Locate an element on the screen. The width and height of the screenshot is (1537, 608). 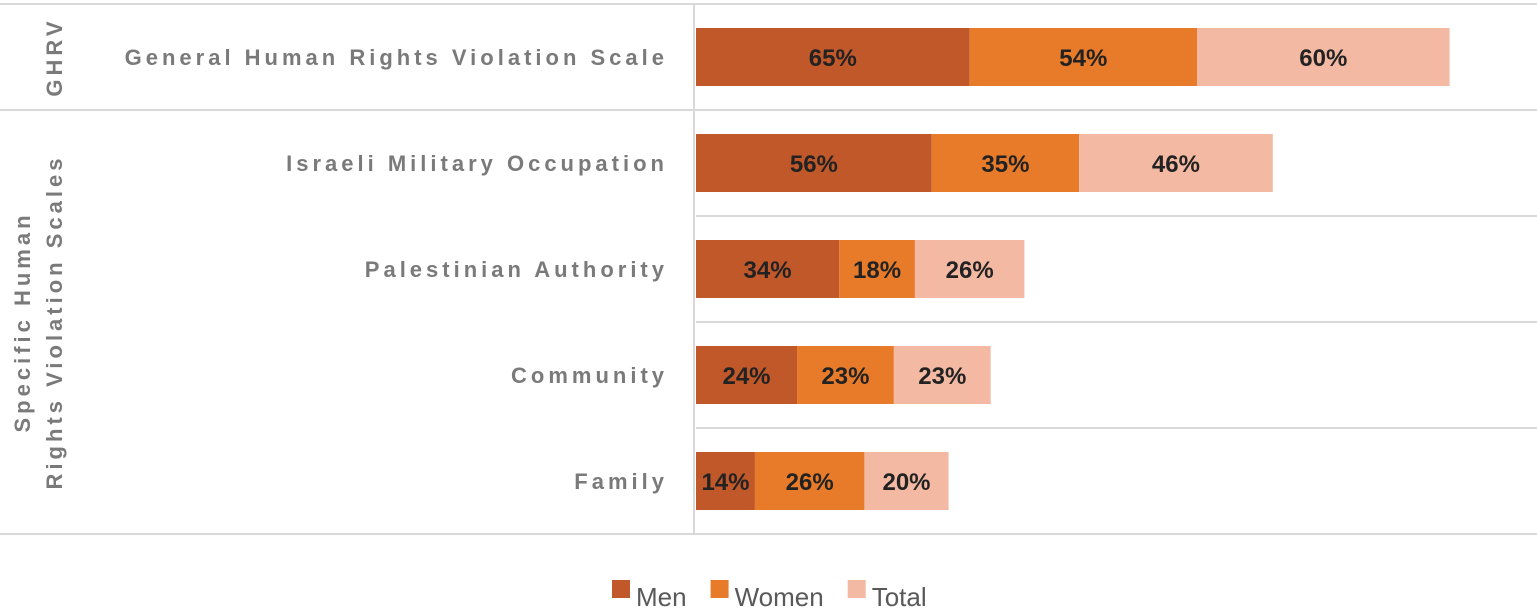
bar-women-family is located at coordinates (809, 481).